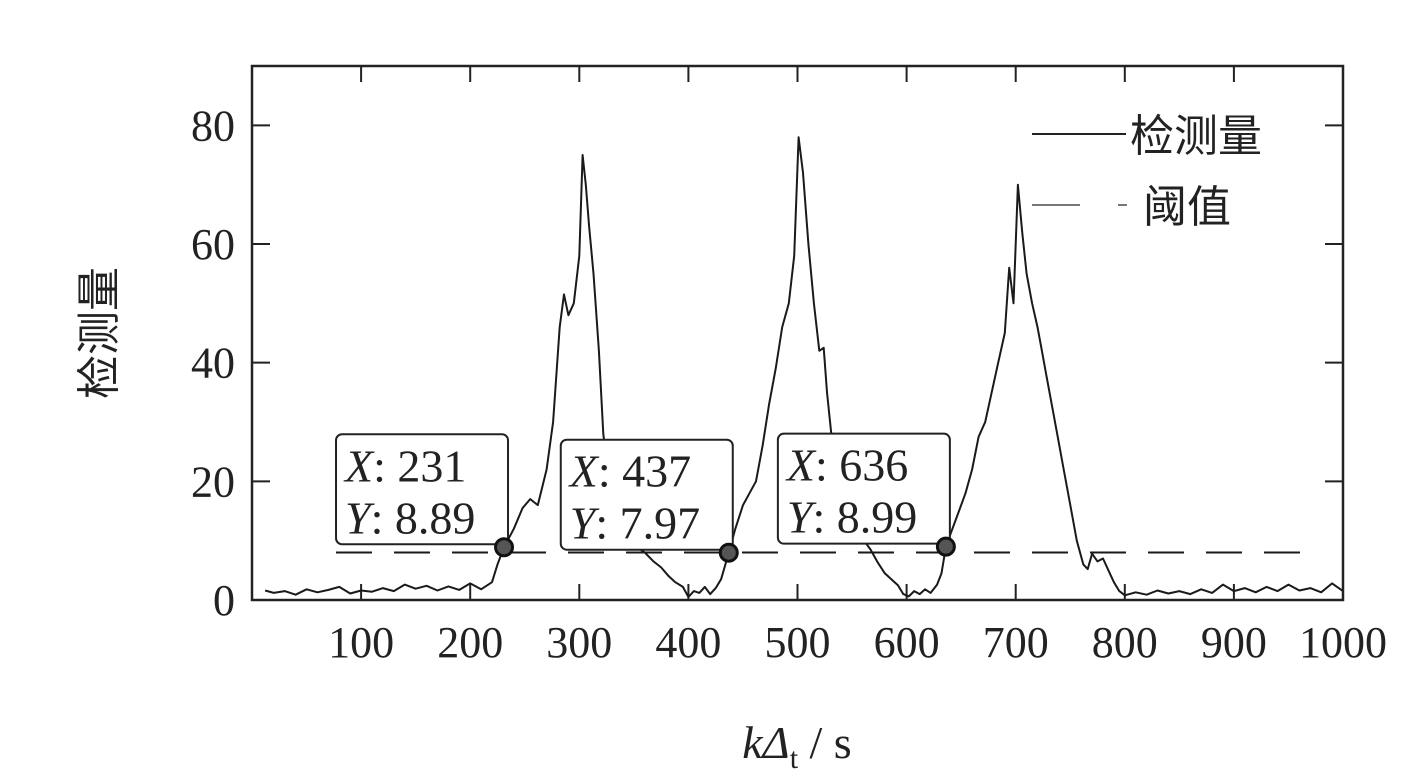  I want to click on datatip-x-text: X: 636, so click(846, 465).